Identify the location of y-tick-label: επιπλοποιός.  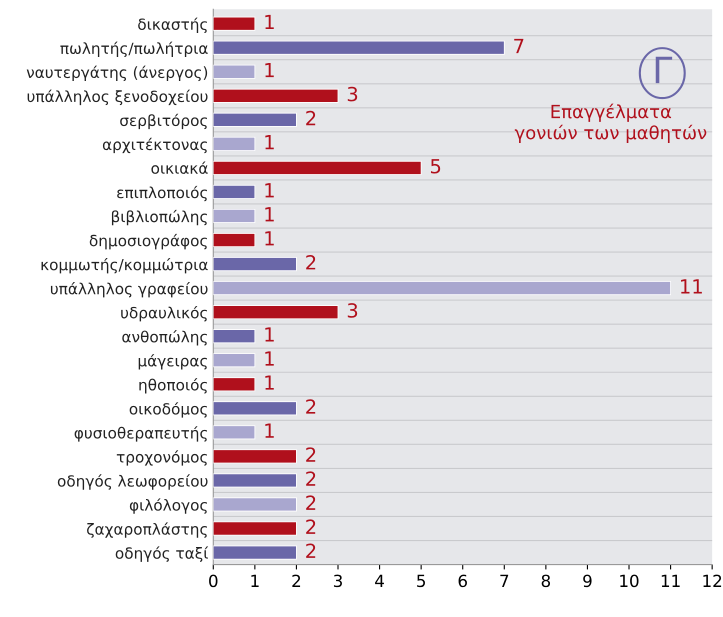
(162, 194).